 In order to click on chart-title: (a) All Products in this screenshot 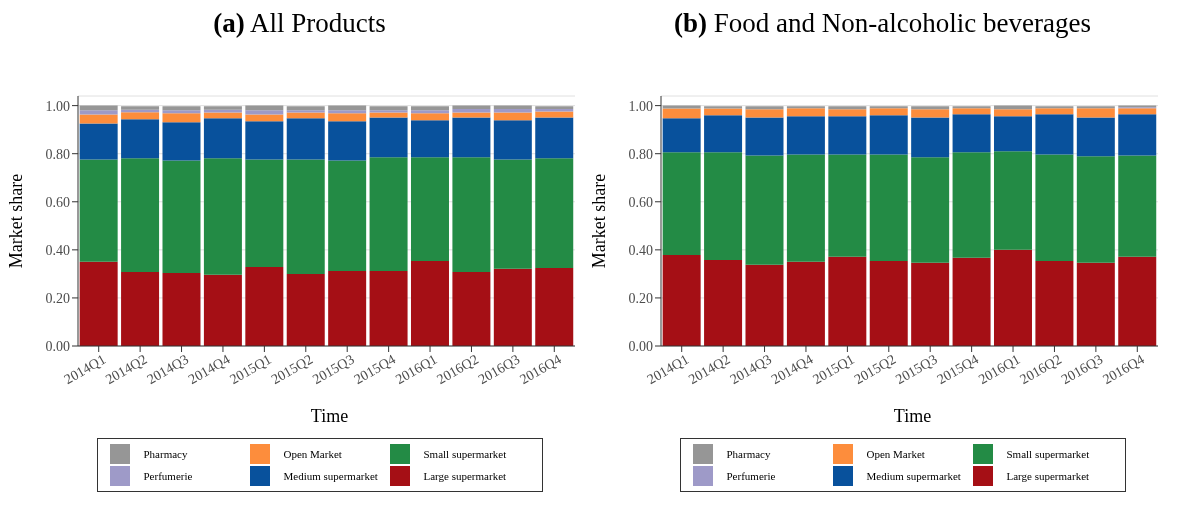, I will do `click(299, 24)`.